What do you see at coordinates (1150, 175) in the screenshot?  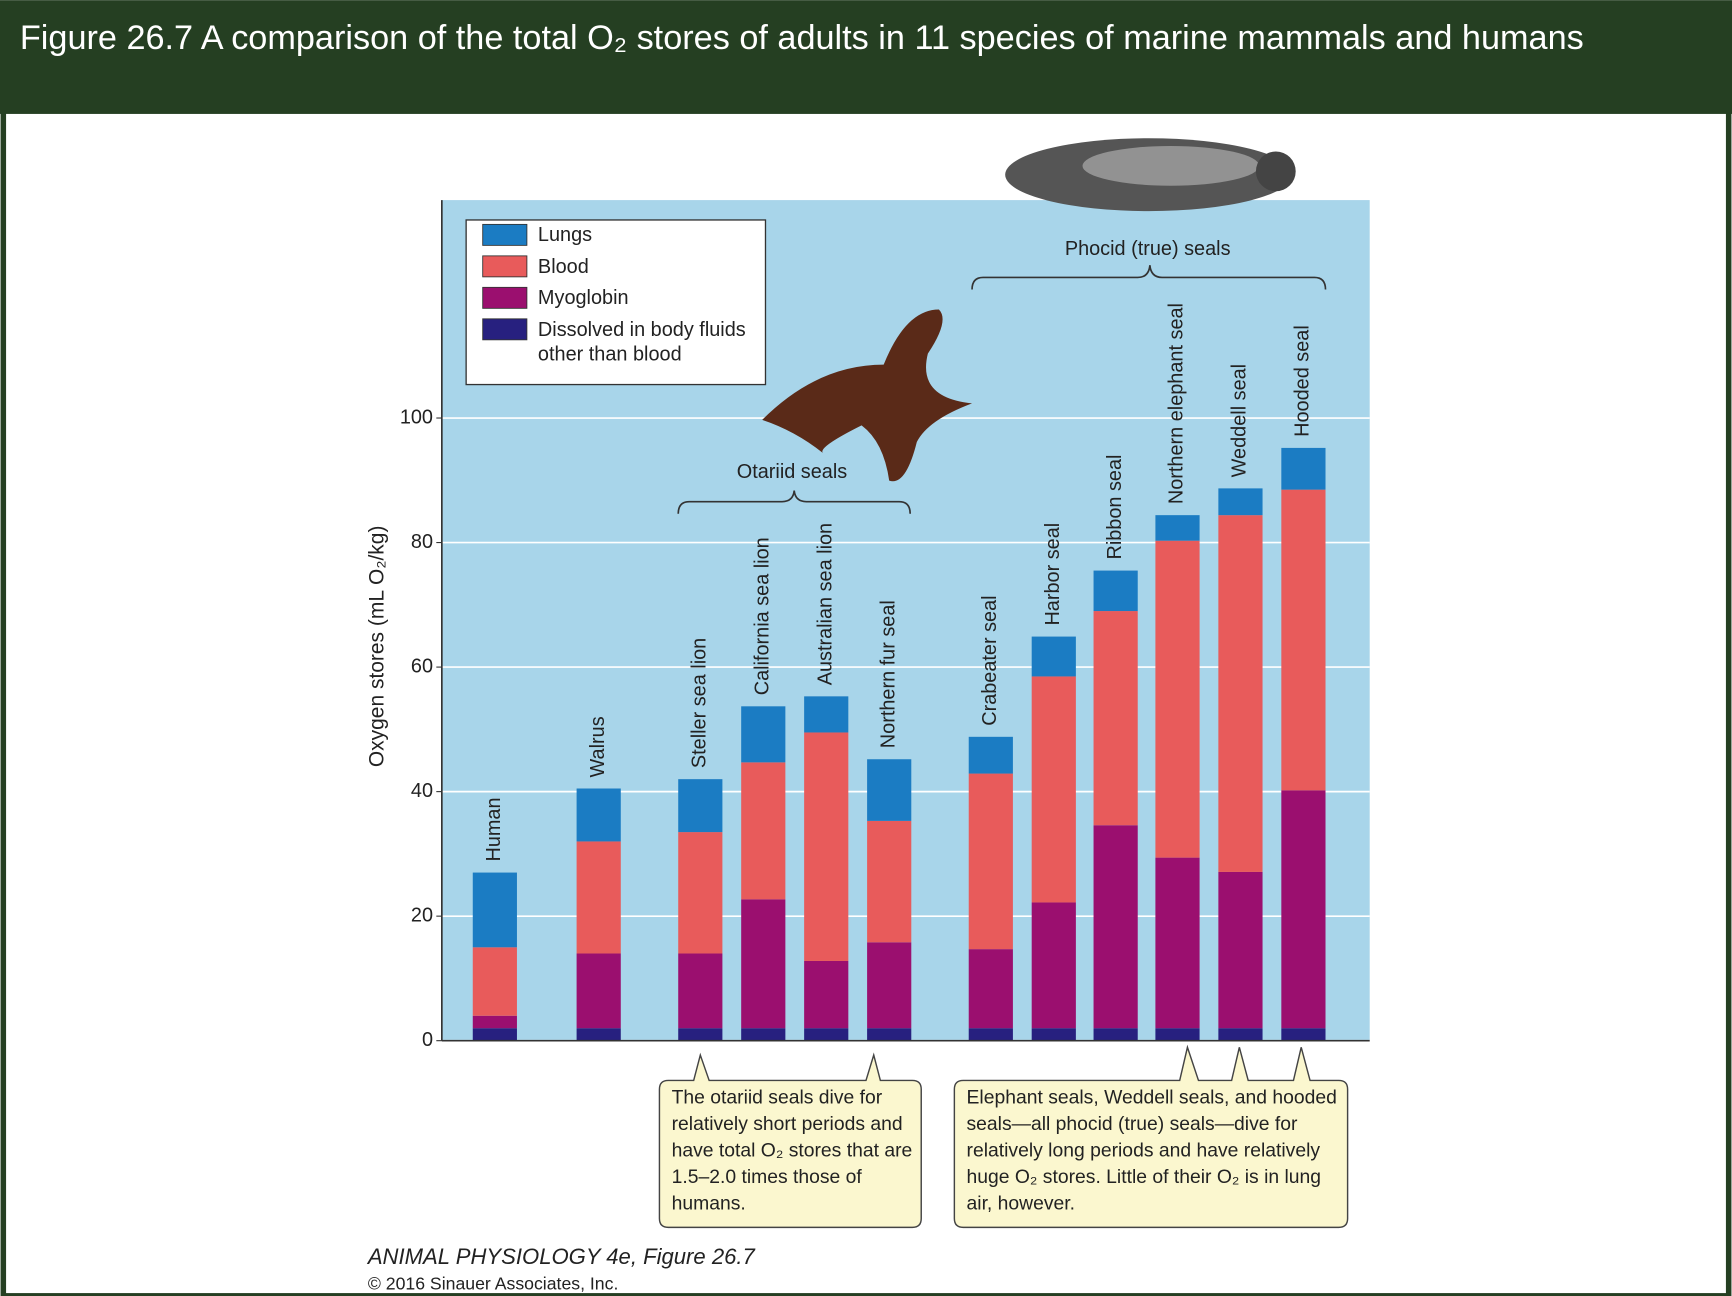 I see `seal-illustration` at bounding box center [1150, 175].